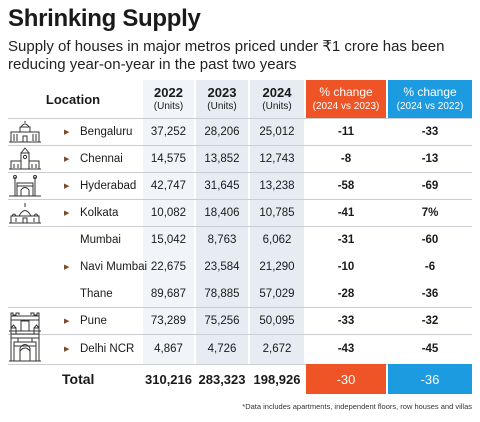 Image resolution: width=480 pixels, height=422 pixels. I want to click on row-city: Chennai, so click(101, 158).